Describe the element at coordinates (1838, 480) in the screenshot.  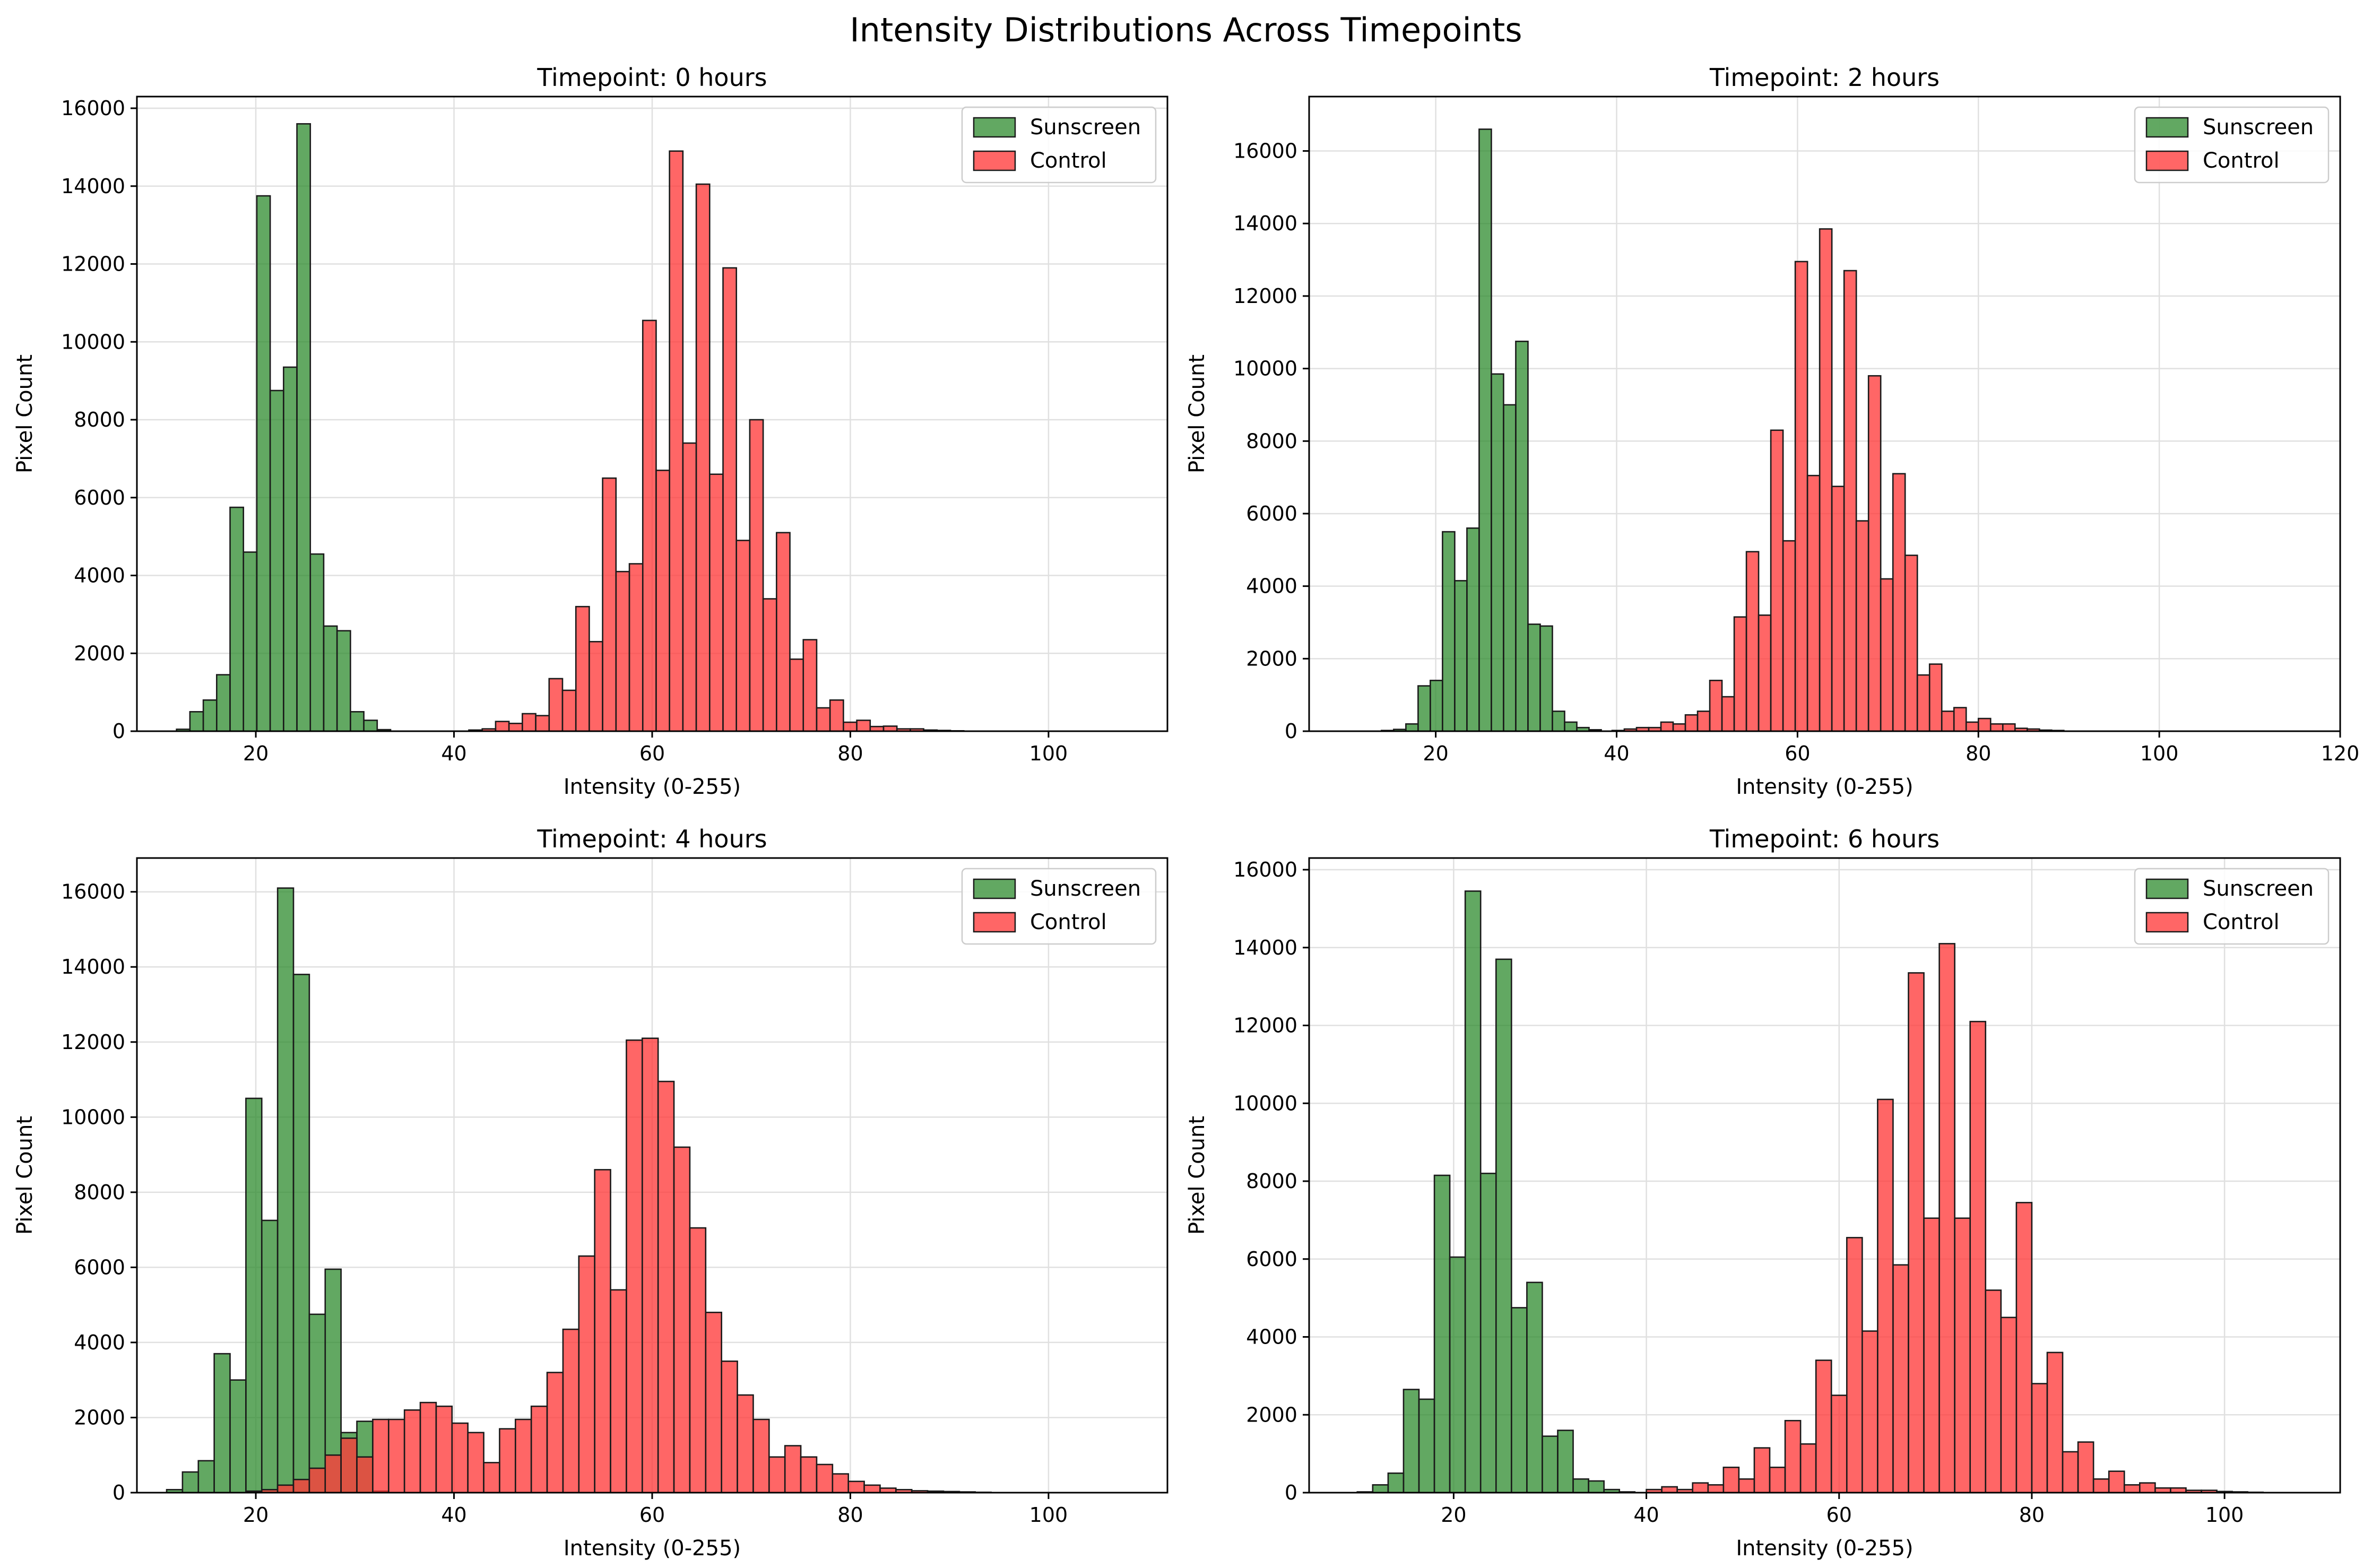
I see `series-control` at that location.